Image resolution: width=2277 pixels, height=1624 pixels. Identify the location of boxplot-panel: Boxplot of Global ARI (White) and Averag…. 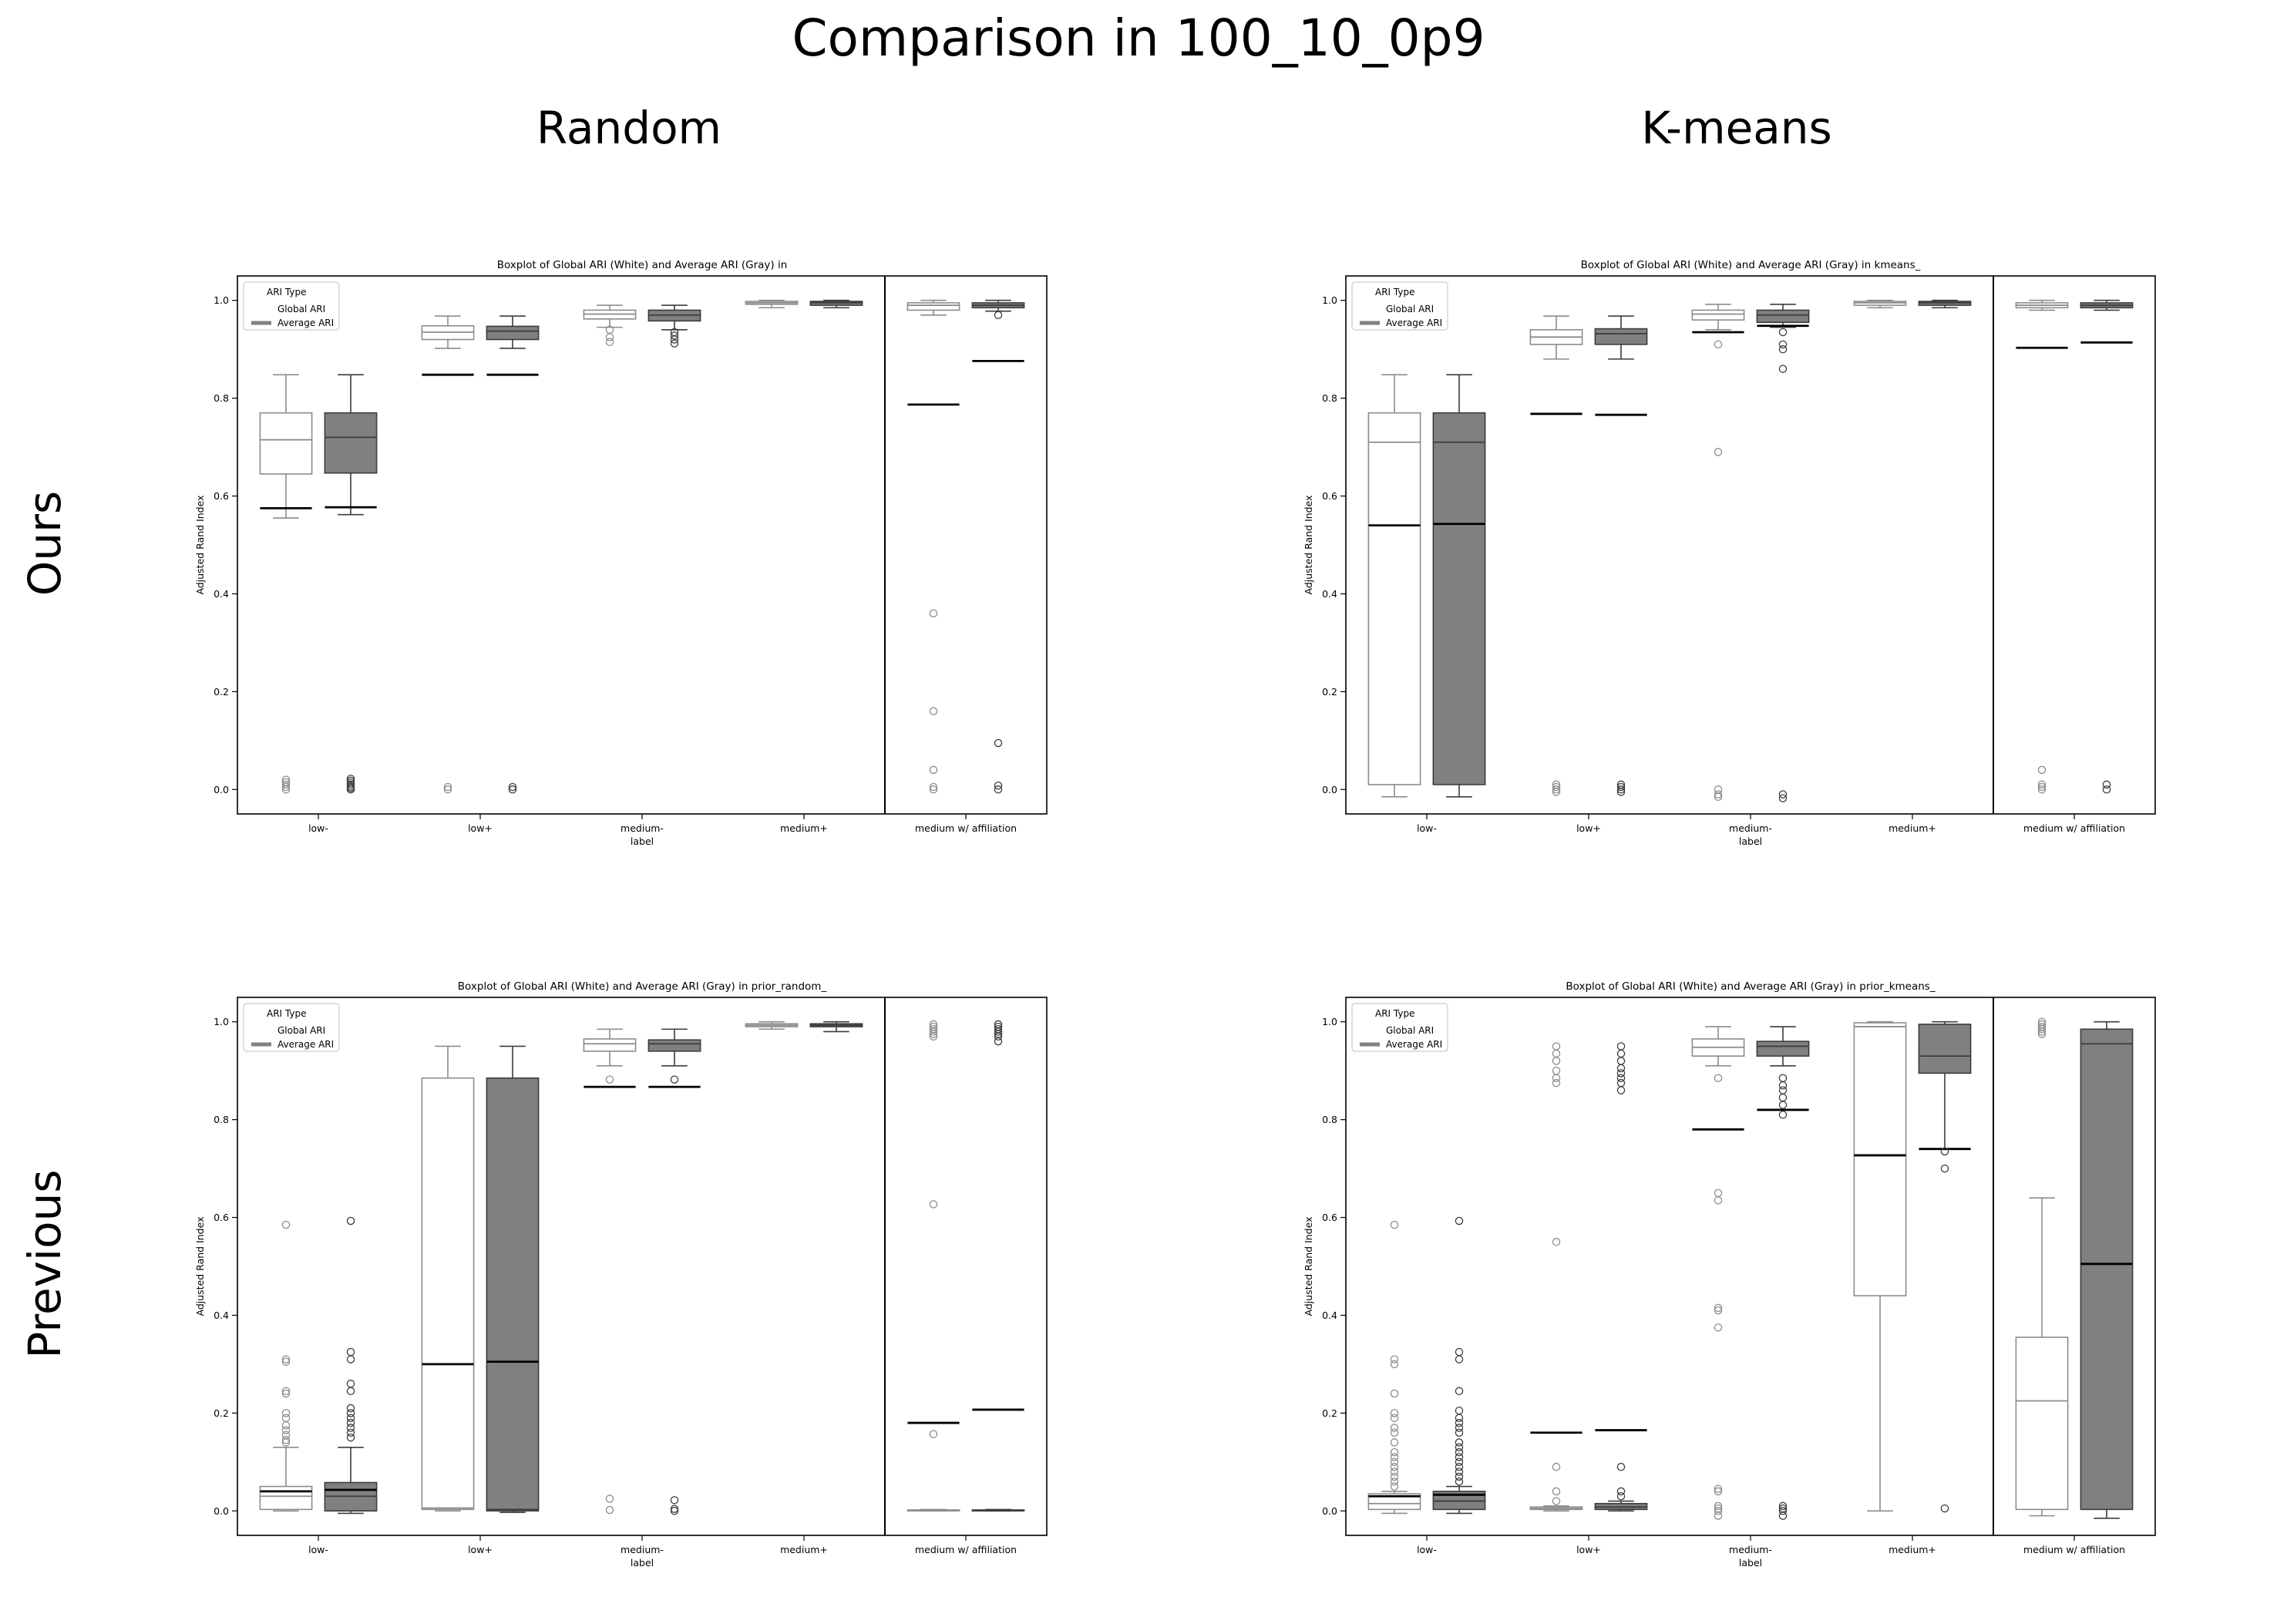
(621, 553).